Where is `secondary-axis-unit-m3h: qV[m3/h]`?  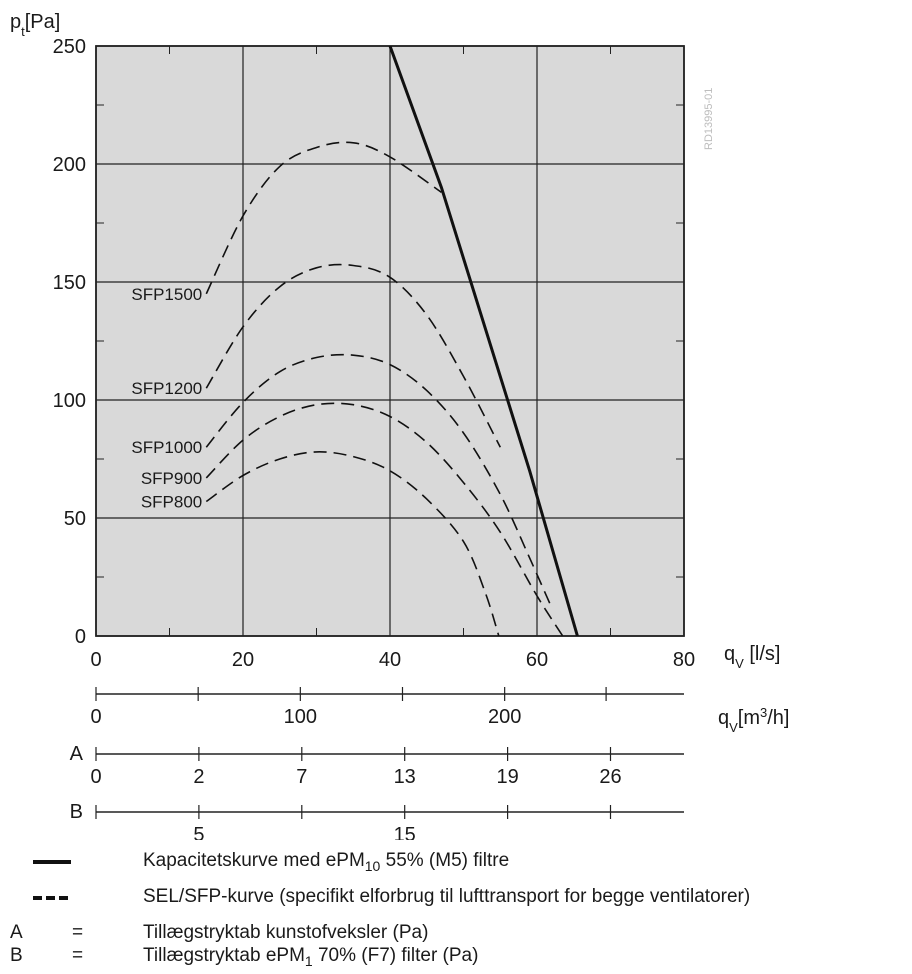
secondary-axis-unit-m3h: qV[m3/h] is located at coordinates (754, 720).